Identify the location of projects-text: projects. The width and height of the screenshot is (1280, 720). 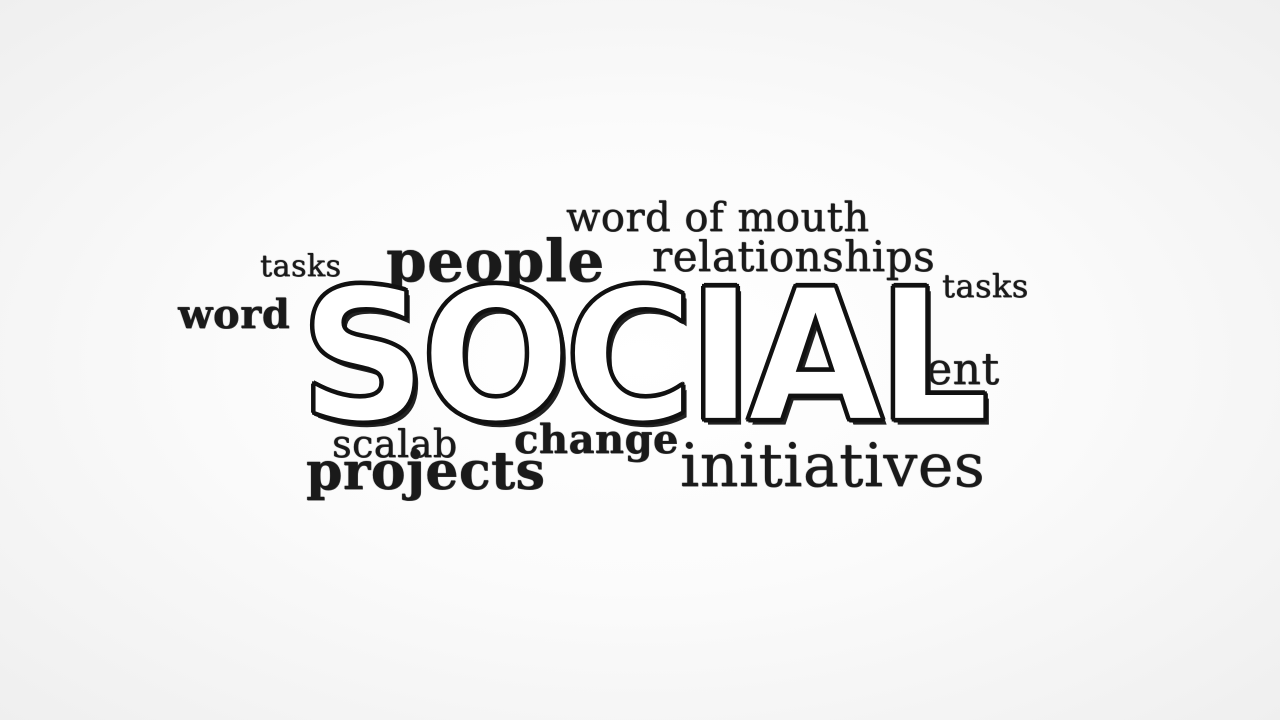
(426, 471).